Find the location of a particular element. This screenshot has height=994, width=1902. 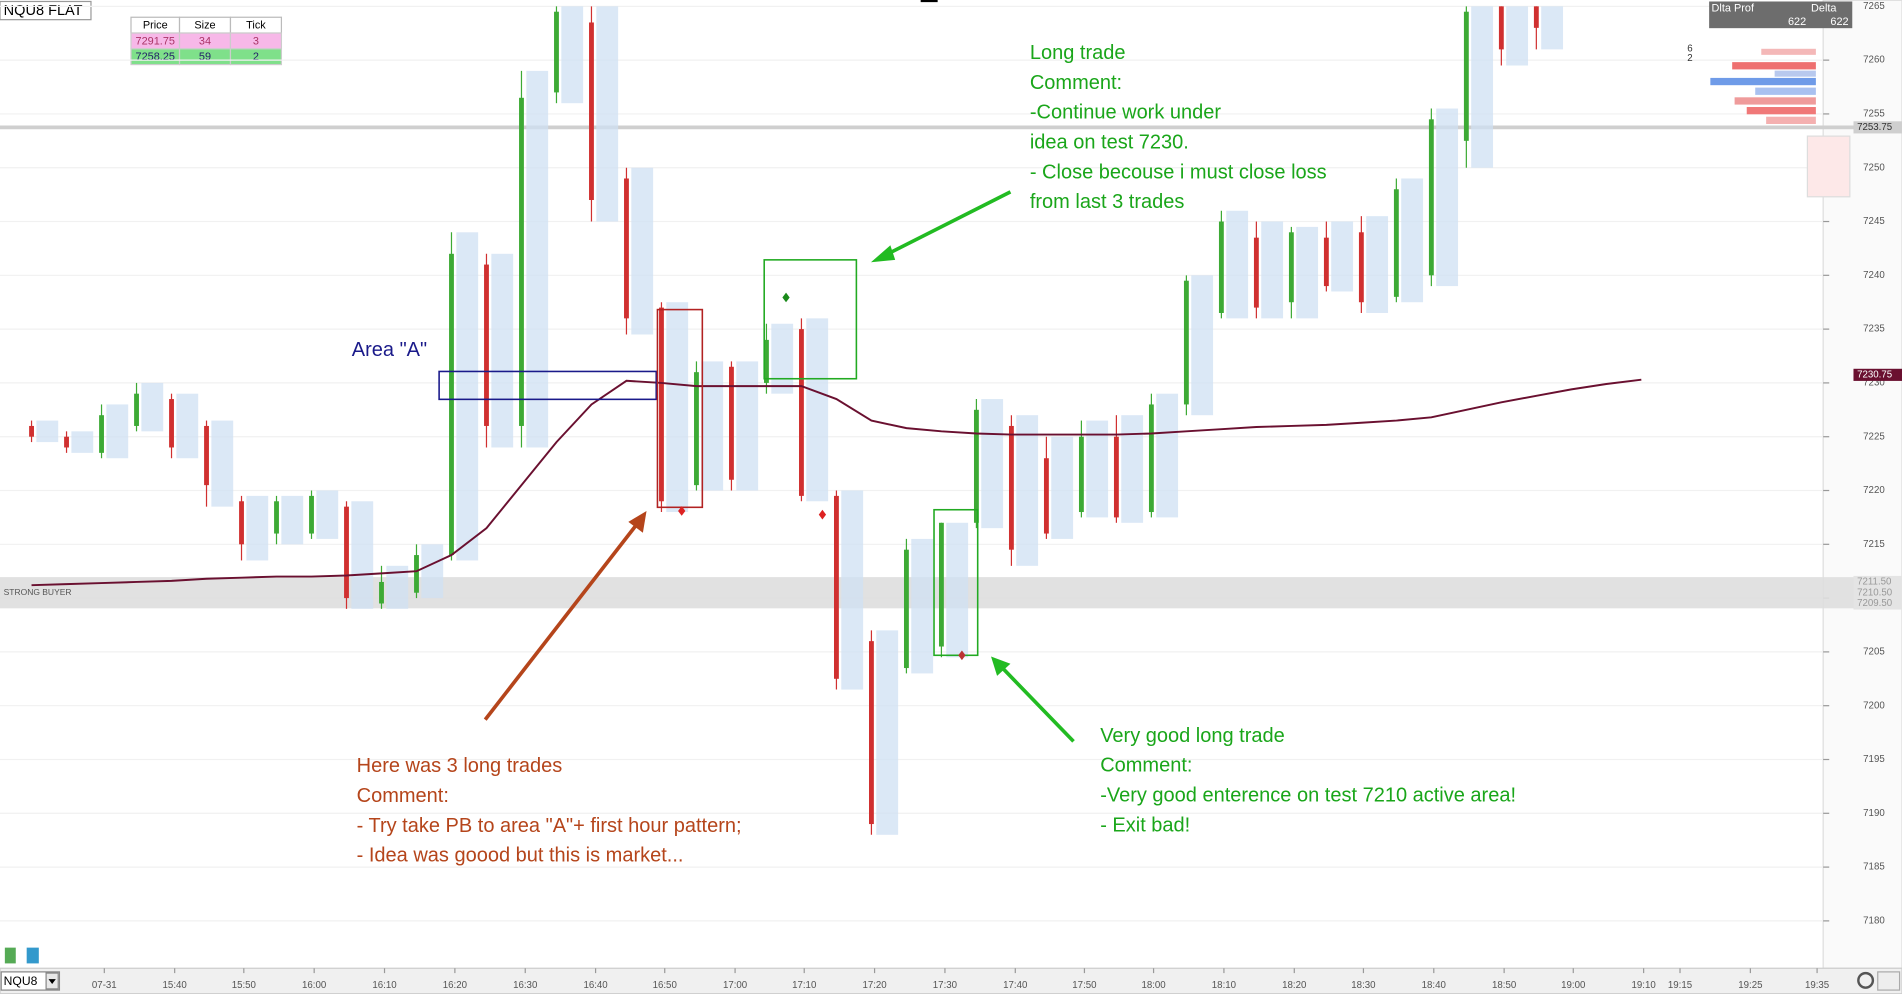

time-label: 19:10 is located at coordinates (1644, 985).